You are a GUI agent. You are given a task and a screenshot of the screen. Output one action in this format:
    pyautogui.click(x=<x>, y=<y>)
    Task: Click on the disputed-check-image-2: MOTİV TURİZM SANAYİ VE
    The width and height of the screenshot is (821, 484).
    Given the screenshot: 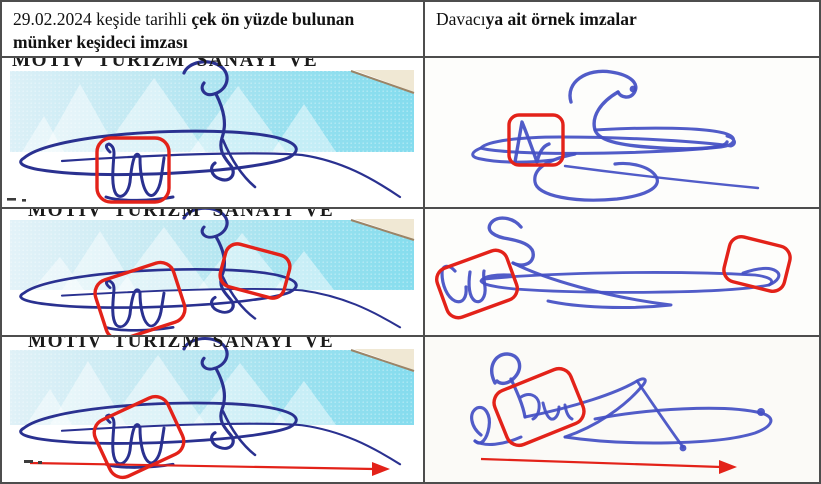 What is the action you would take?
    pyautogui.click(x=213, y=273)
    